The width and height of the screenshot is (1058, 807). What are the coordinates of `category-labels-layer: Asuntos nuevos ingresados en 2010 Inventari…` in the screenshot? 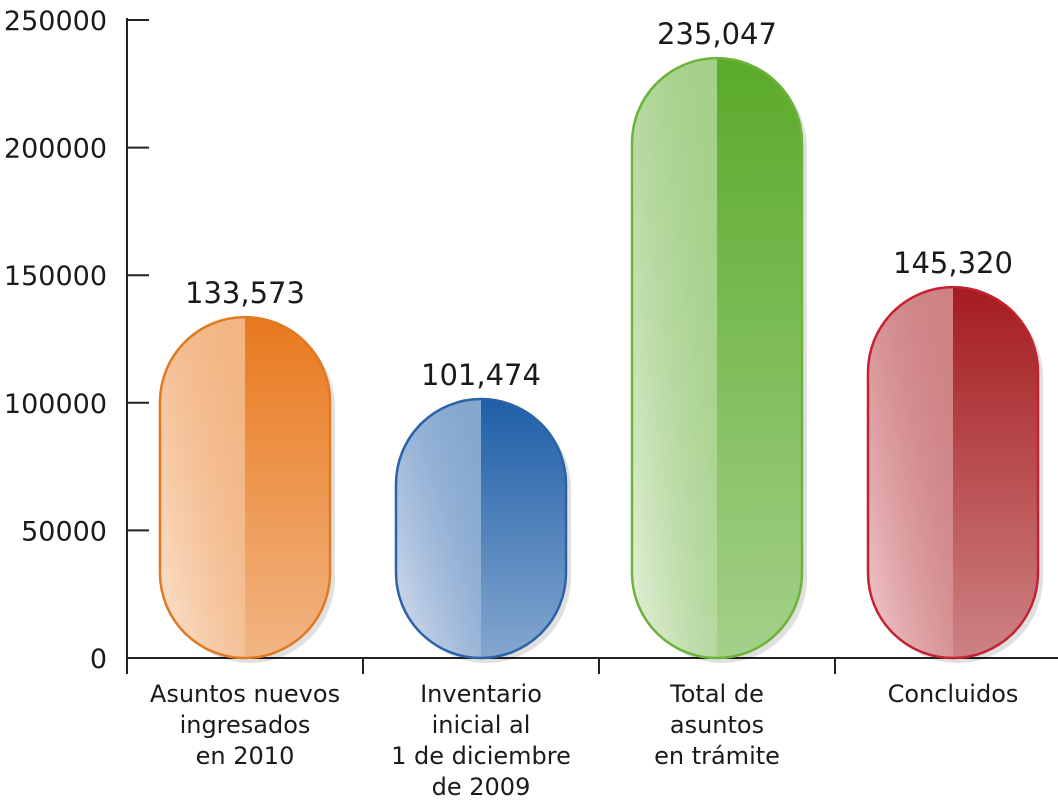 It's located at (584, 740).